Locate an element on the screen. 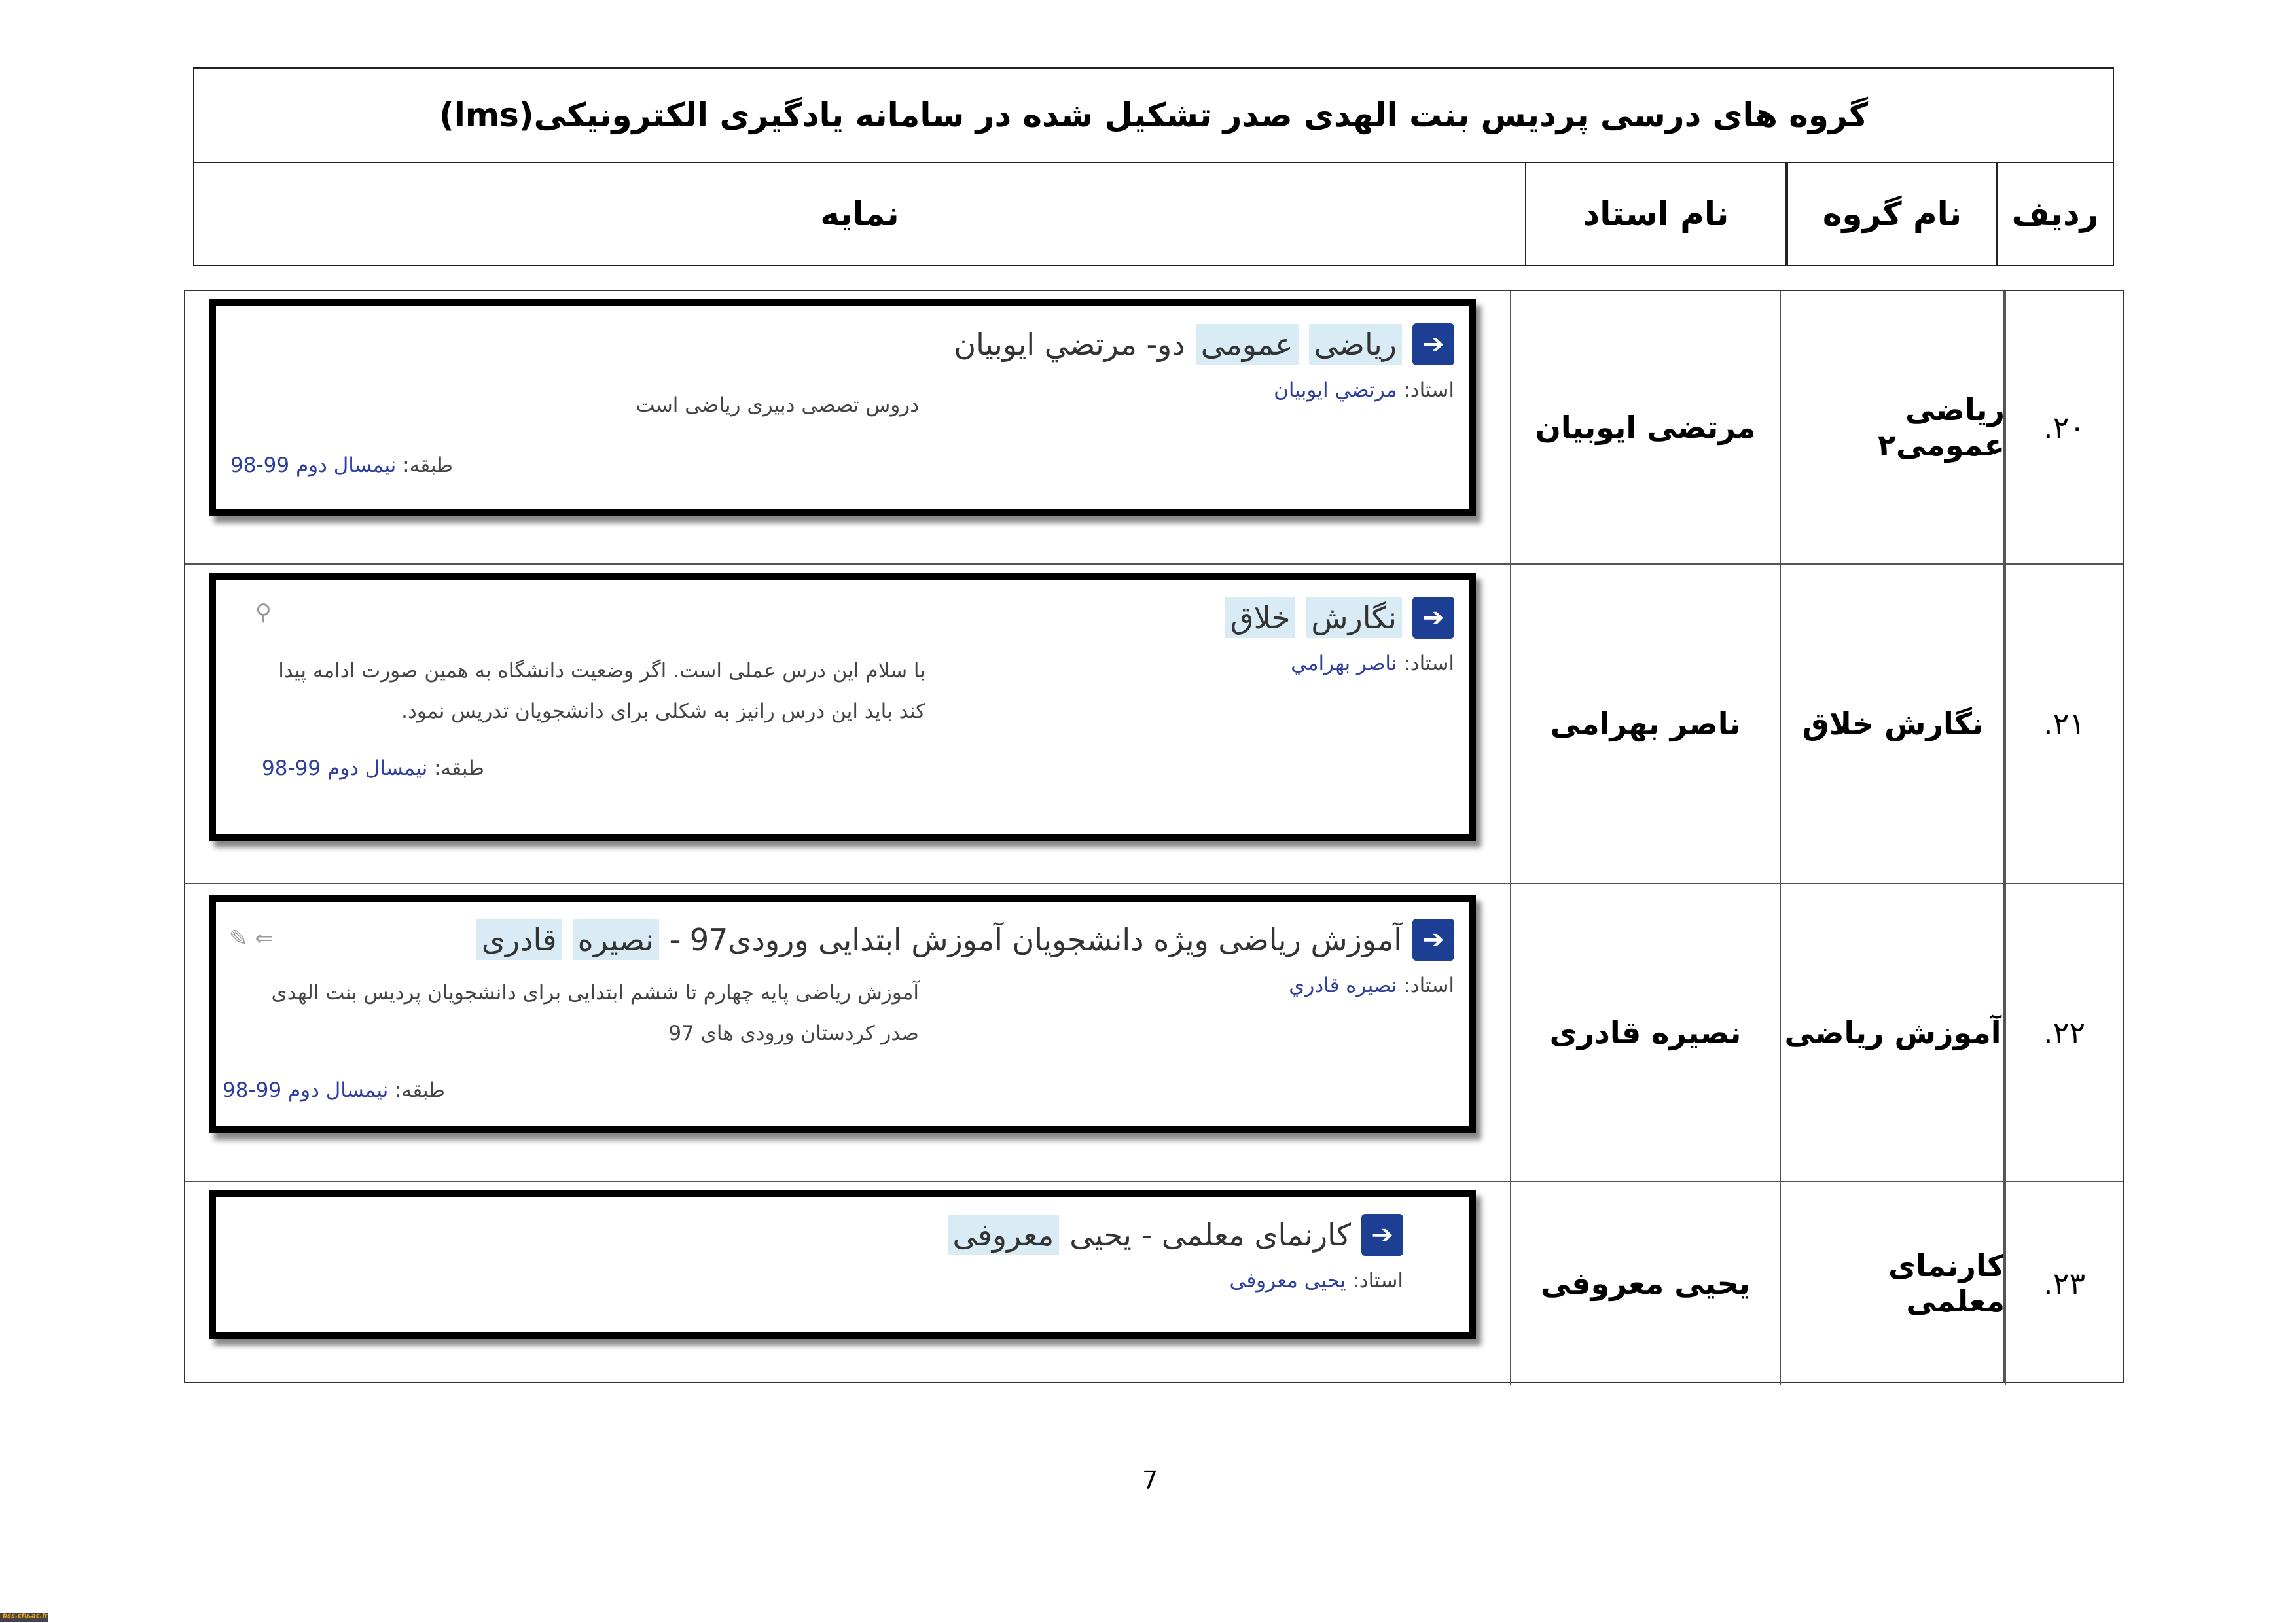 This screenshot has width=2296, height=1623. course-title-part: نصيره is located at coordinates (615, 940).